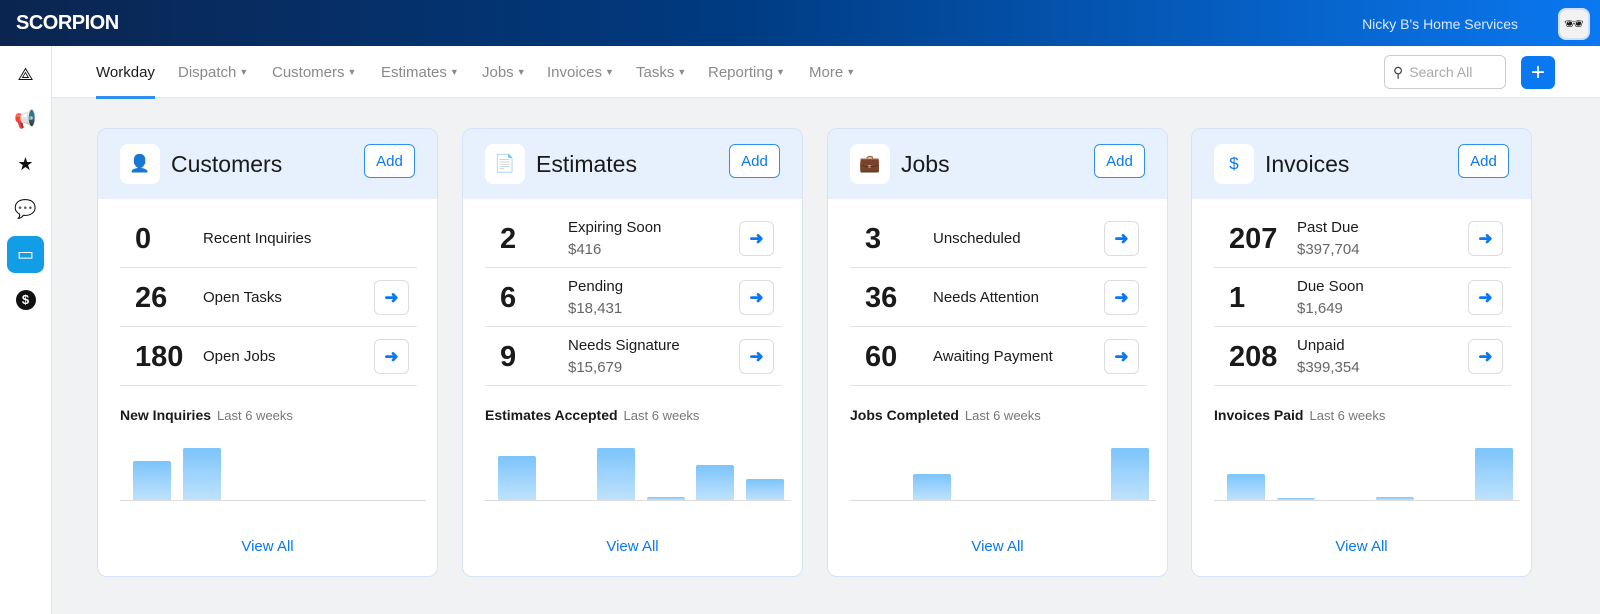  What do you see at coordinates (595, 367) in the screenshot?
I see `stat-amount: $15,679` at bounding box center [595, 367].